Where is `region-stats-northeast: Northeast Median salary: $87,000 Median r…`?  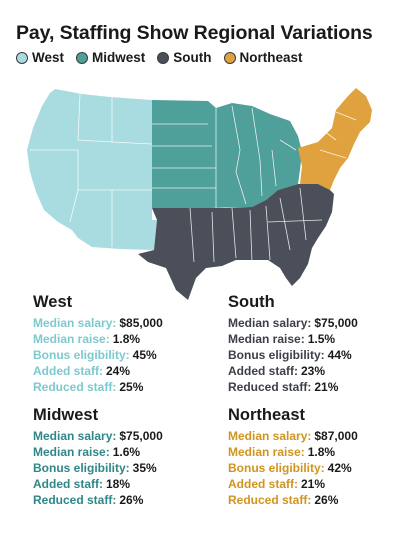 region-stats-northeast: Northeast Median salary: $87,000 Median r… is located at coordinates (318, 457).